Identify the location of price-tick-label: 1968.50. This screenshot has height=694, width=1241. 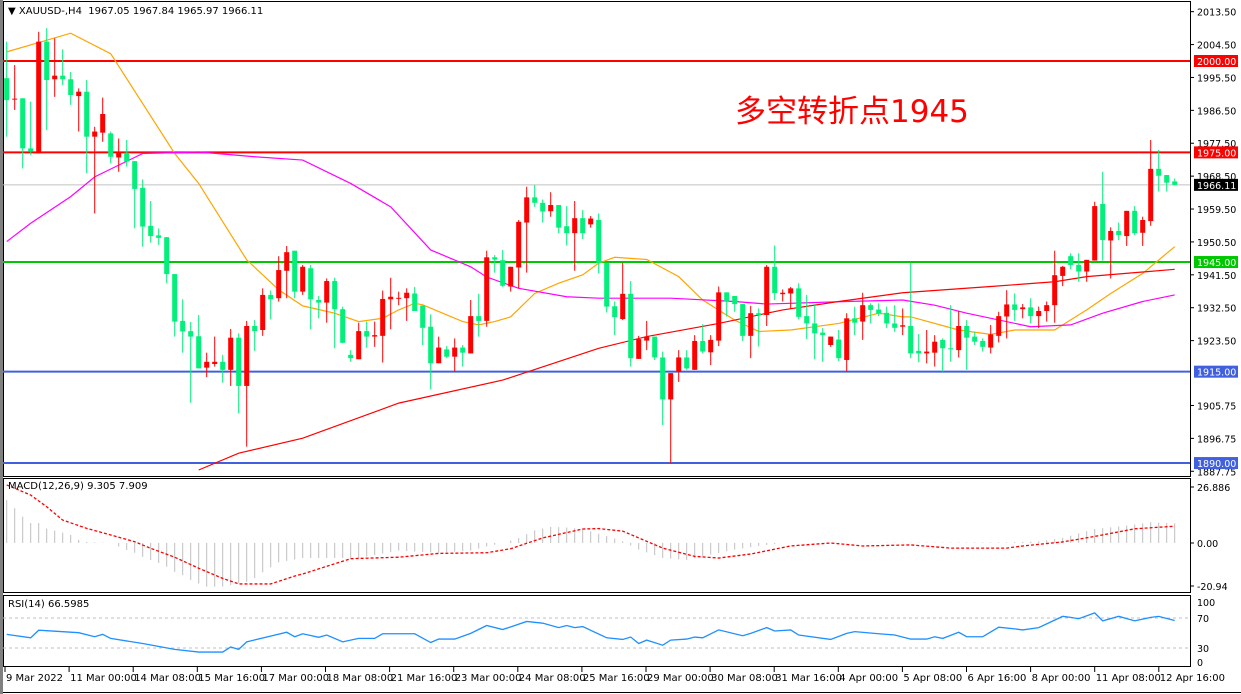
(1216, 177).